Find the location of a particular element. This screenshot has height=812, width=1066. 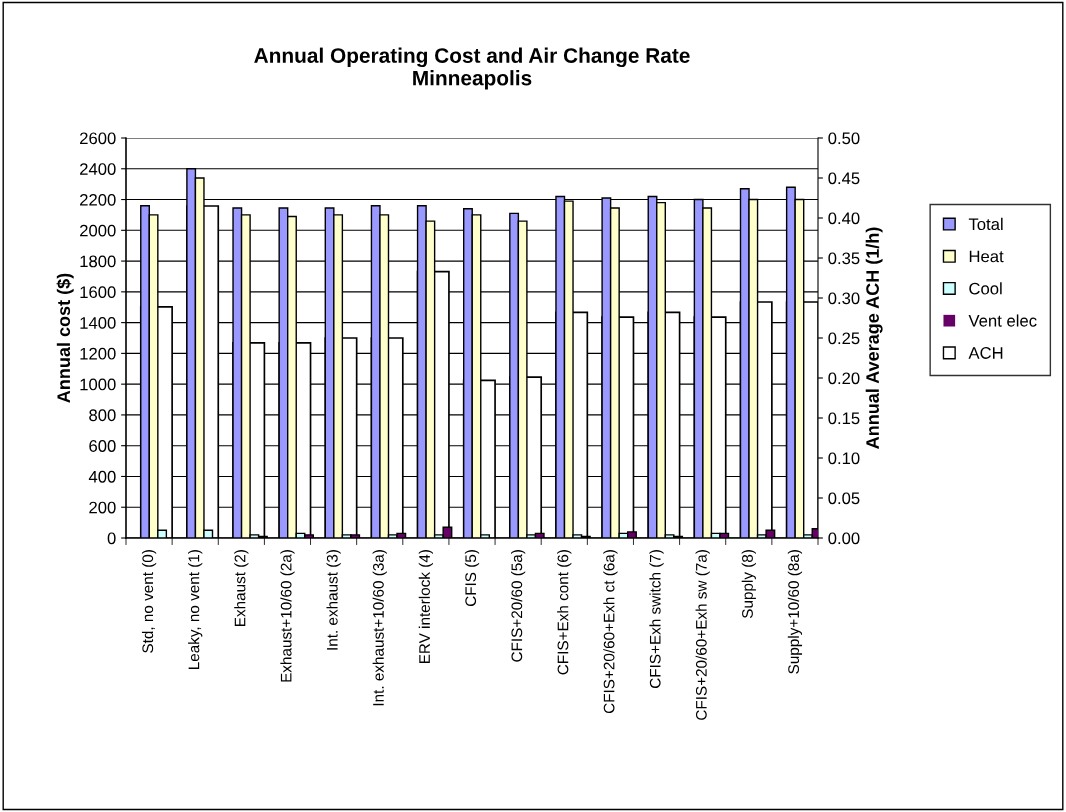

y2-tick-label: 0.50 is located at coordinates (844, 138).